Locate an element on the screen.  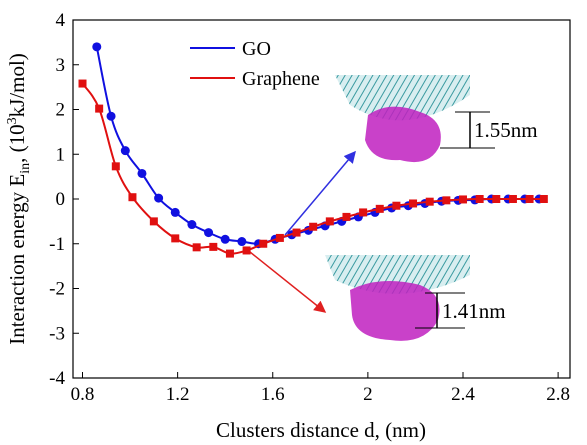
x-tick-label: 2 is located at coordinates (368, 394).